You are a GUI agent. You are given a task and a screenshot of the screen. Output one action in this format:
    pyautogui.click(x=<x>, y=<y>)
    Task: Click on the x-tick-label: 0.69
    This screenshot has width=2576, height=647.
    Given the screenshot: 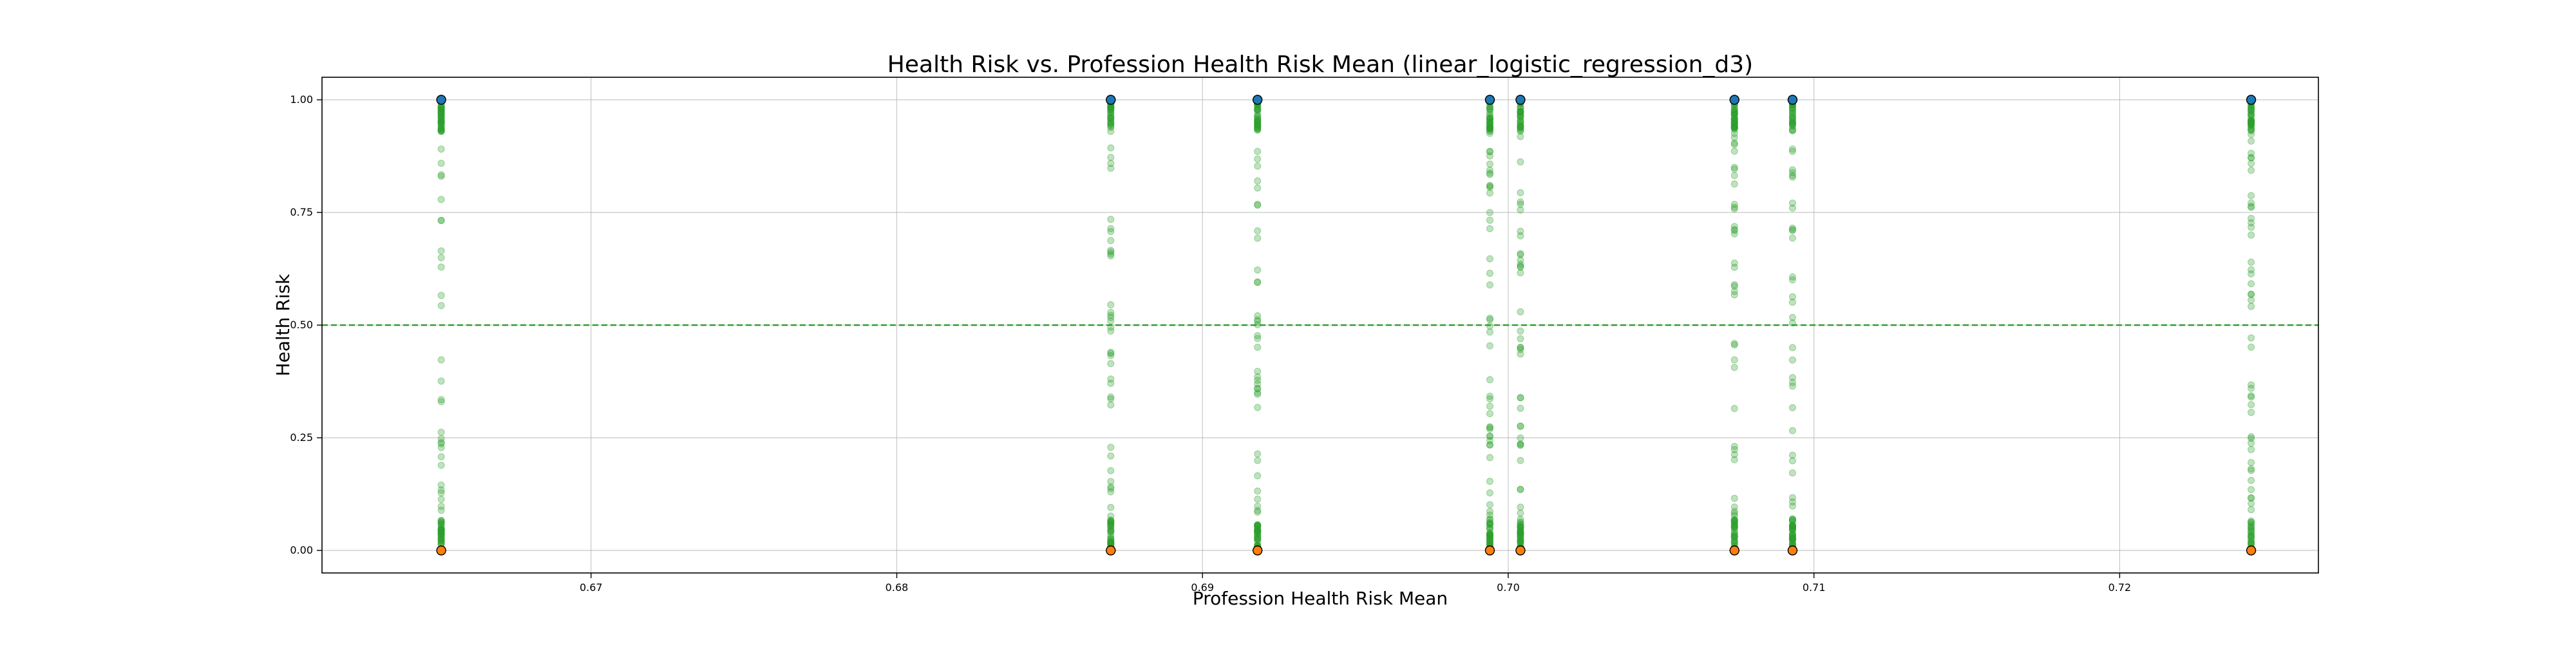 What is the action you would take?
    pyautogui.click(x=1202, y=587)
    